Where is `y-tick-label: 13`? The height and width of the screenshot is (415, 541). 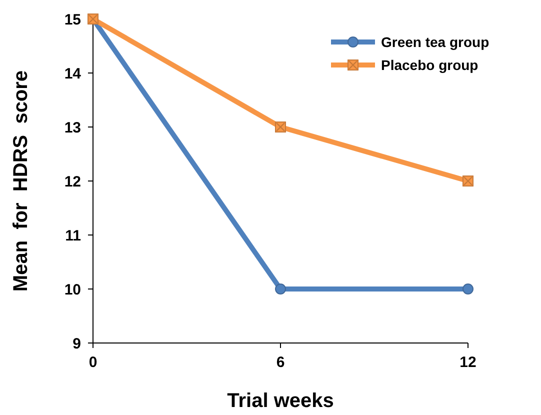 y-tick-label: 13 is located at coordinates (72, 127).